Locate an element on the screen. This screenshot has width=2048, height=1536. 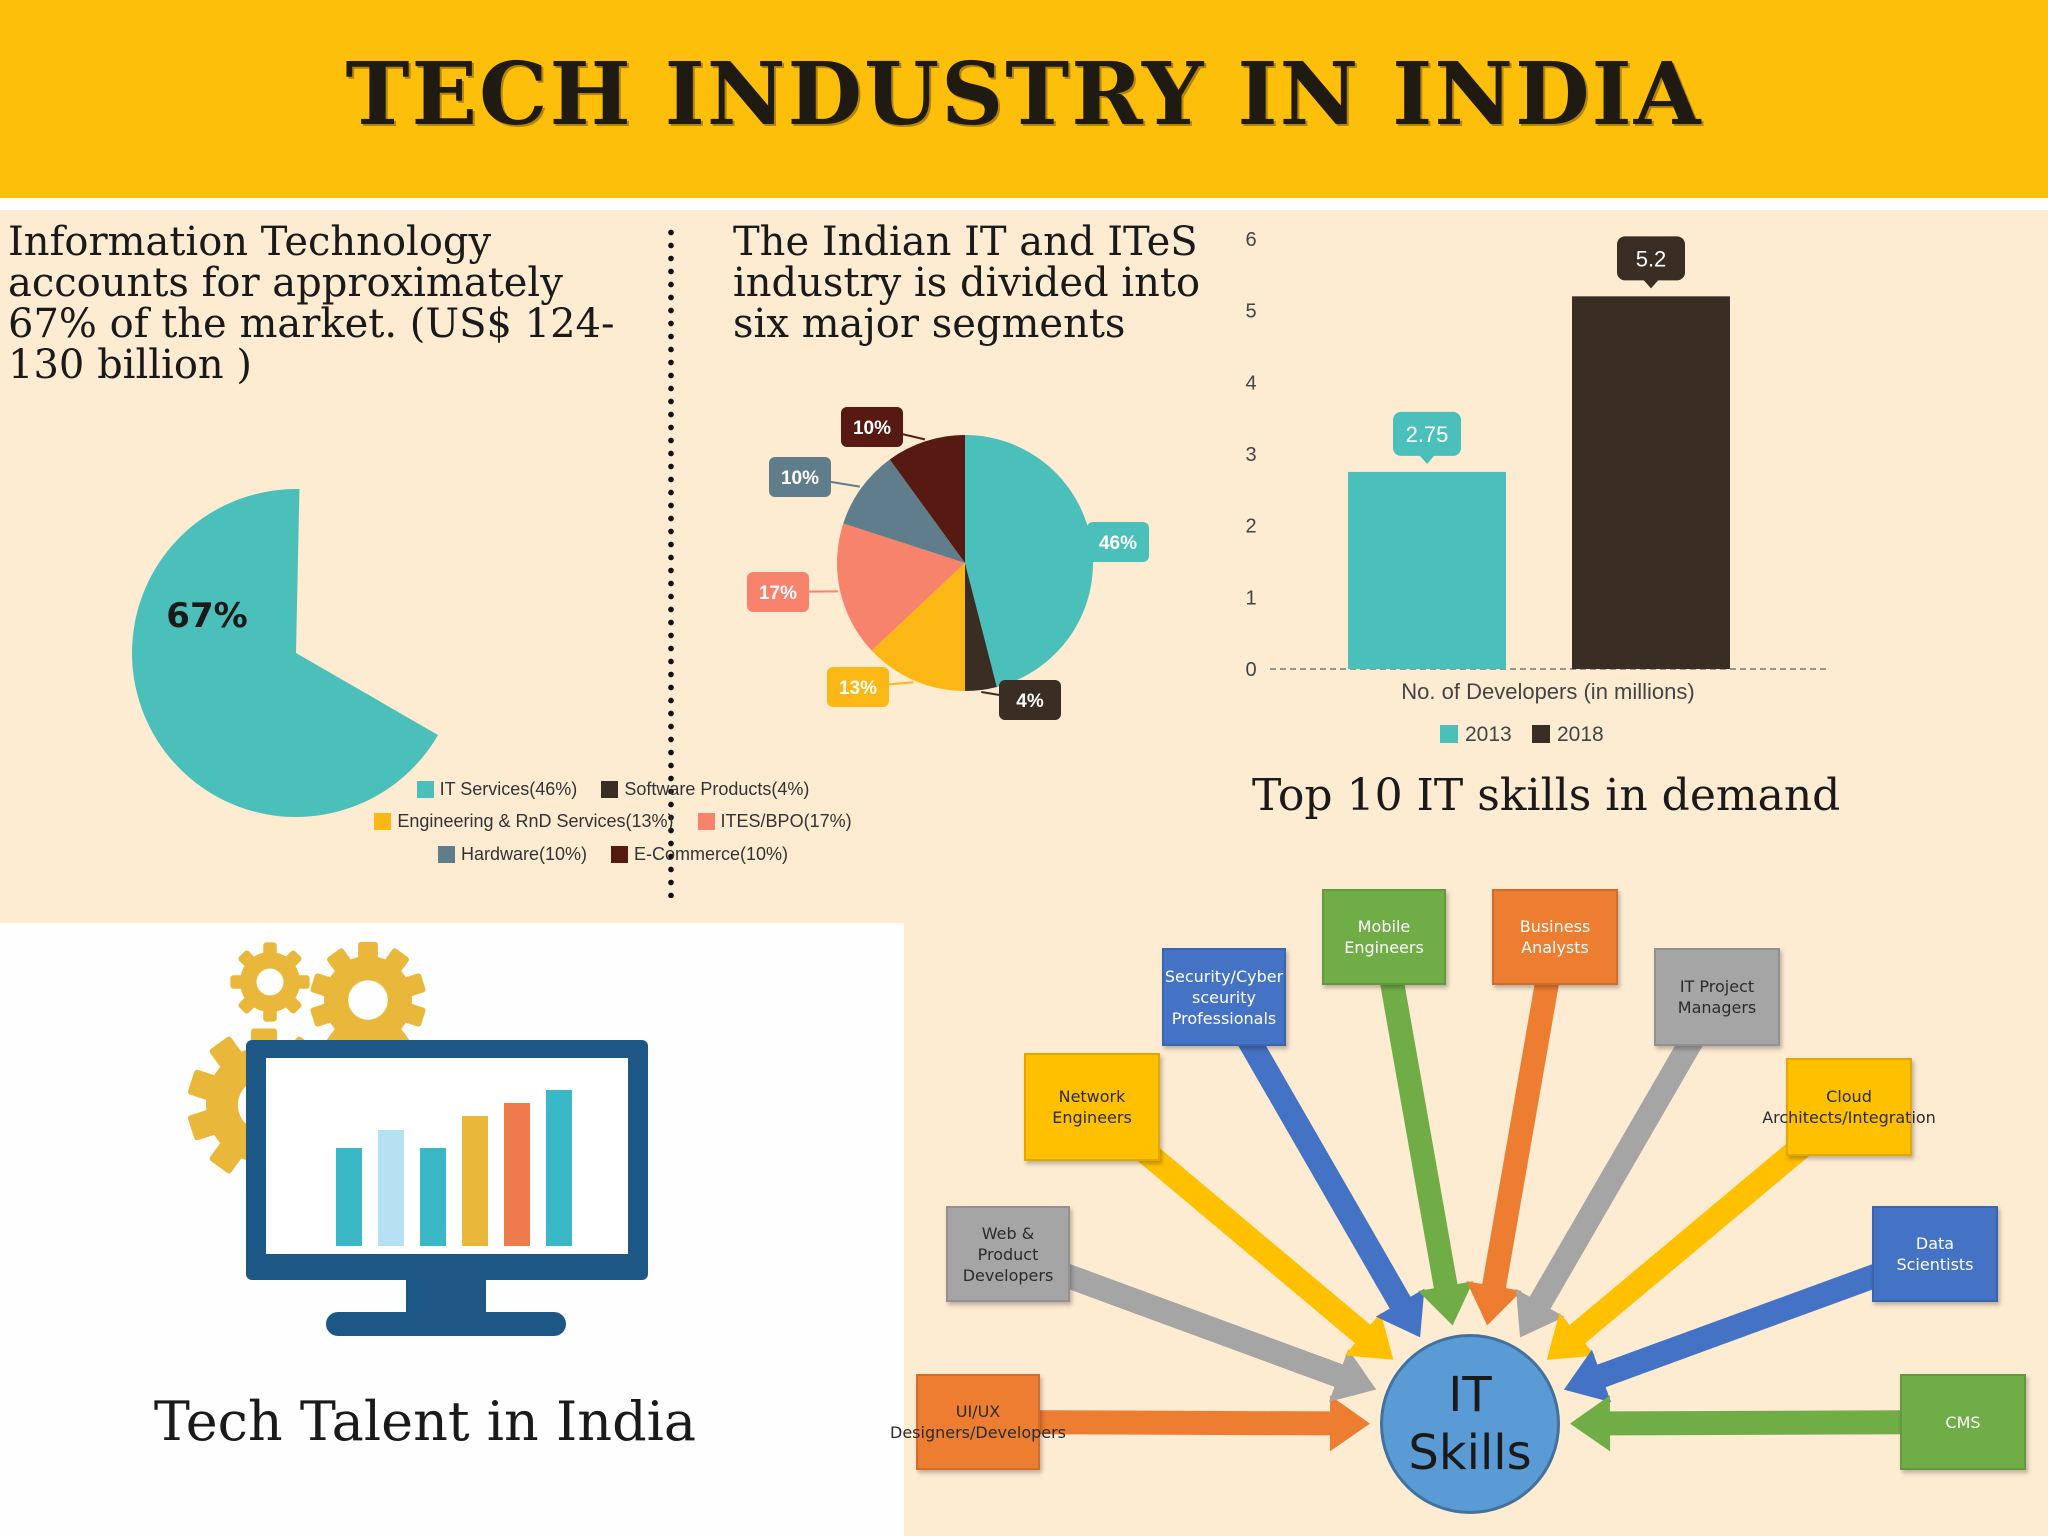
x-axis-label: No. of Developers (in millions) is located at coordinates (1547, 691).